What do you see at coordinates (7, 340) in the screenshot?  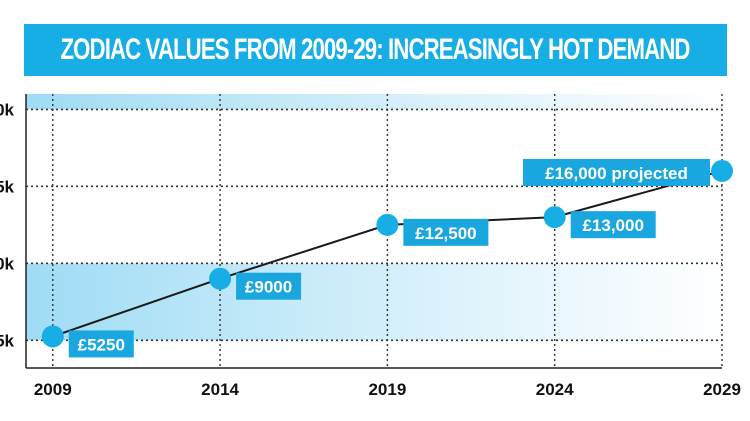 I see `y-tick-label: 5k` at bounding box center [7, 340].